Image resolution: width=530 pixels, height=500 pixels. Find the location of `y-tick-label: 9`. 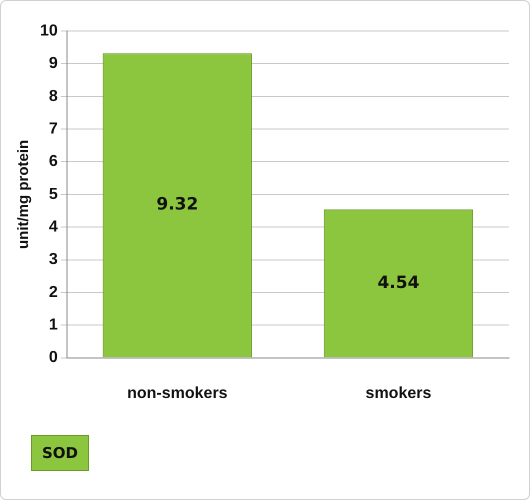

y-tick-label: 9 is located at coordinates (53, 63).